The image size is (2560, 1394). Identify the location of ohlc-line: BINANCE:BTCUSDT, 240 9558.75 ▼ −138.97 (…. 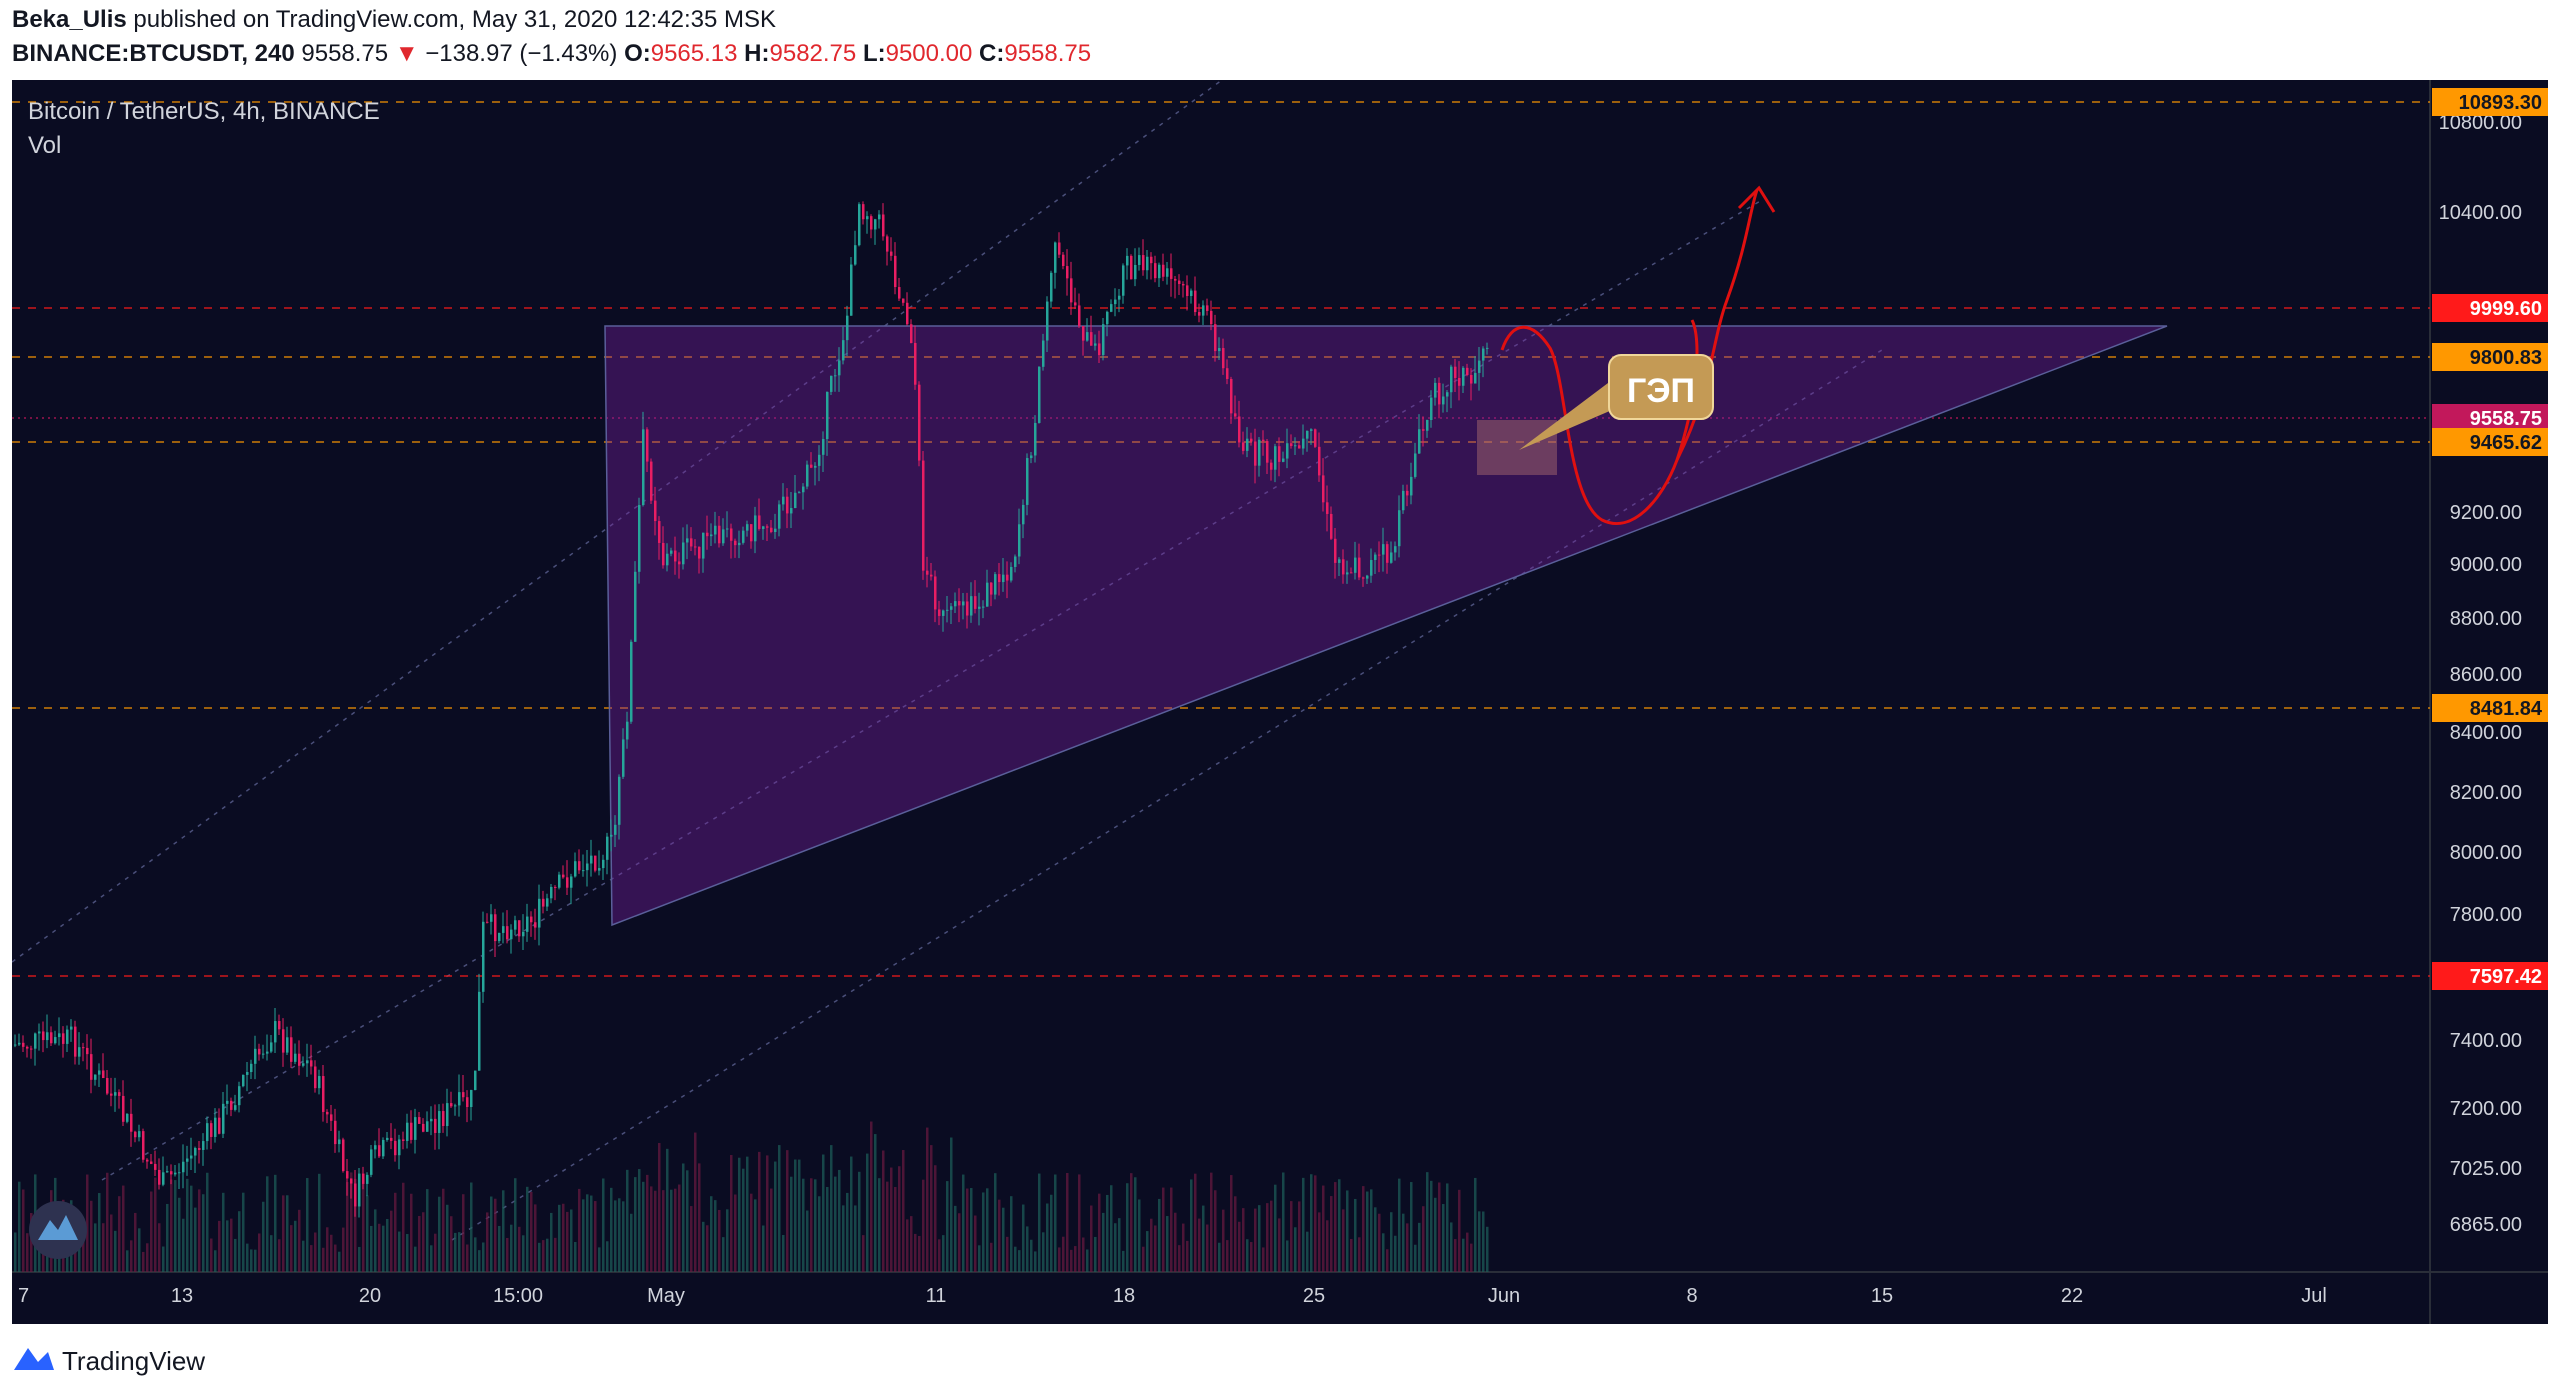
(551, 54).